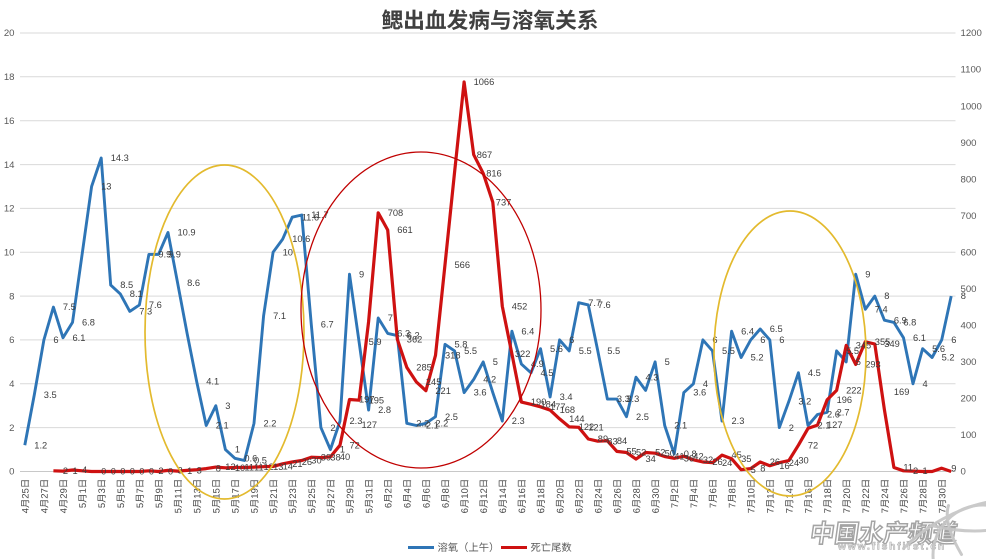  What do you see at coordinates (222, 426) in the screenshot?
I see `svg-text: 2.1` at bounding box center [222, 426].